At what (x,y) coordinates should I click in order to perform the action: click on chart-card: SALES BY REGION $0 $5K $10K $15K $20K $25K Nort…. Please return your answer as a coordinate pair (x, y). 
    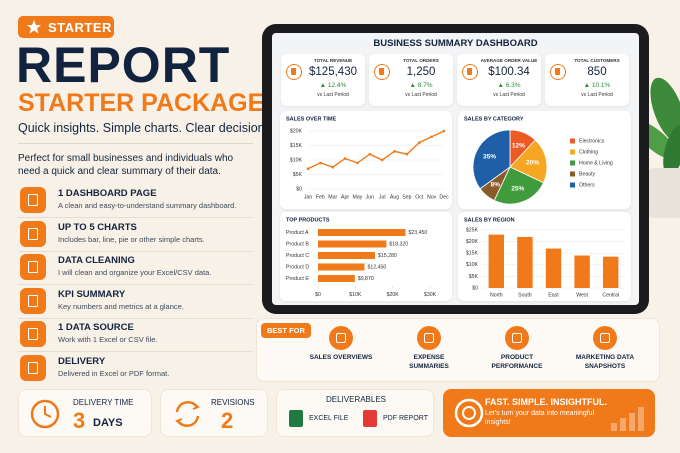
    Looking at the image, I should click on (544, 256).